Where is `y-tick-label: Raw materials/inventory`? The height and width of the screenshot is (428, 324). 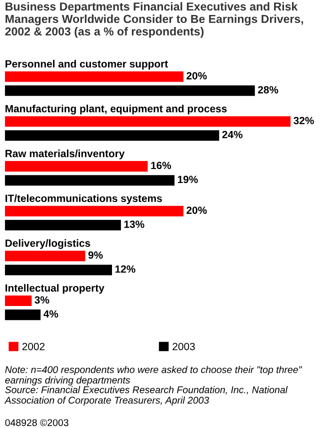 y-tick-label: Raw materials/inventory is located at coordinates (65, 155).